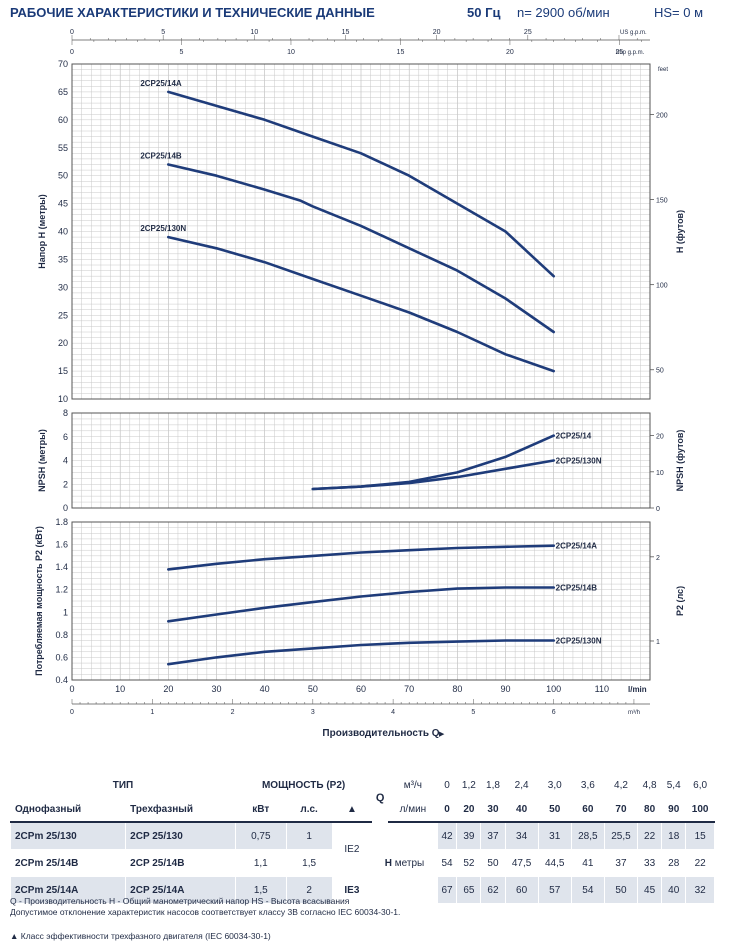 The height and width of the screenshot is (949, 730). What do you see at coordinates (180, 863) in the screenshot?
I see `three-model: 2CP 25/14B` at bounding box center [180, 863].